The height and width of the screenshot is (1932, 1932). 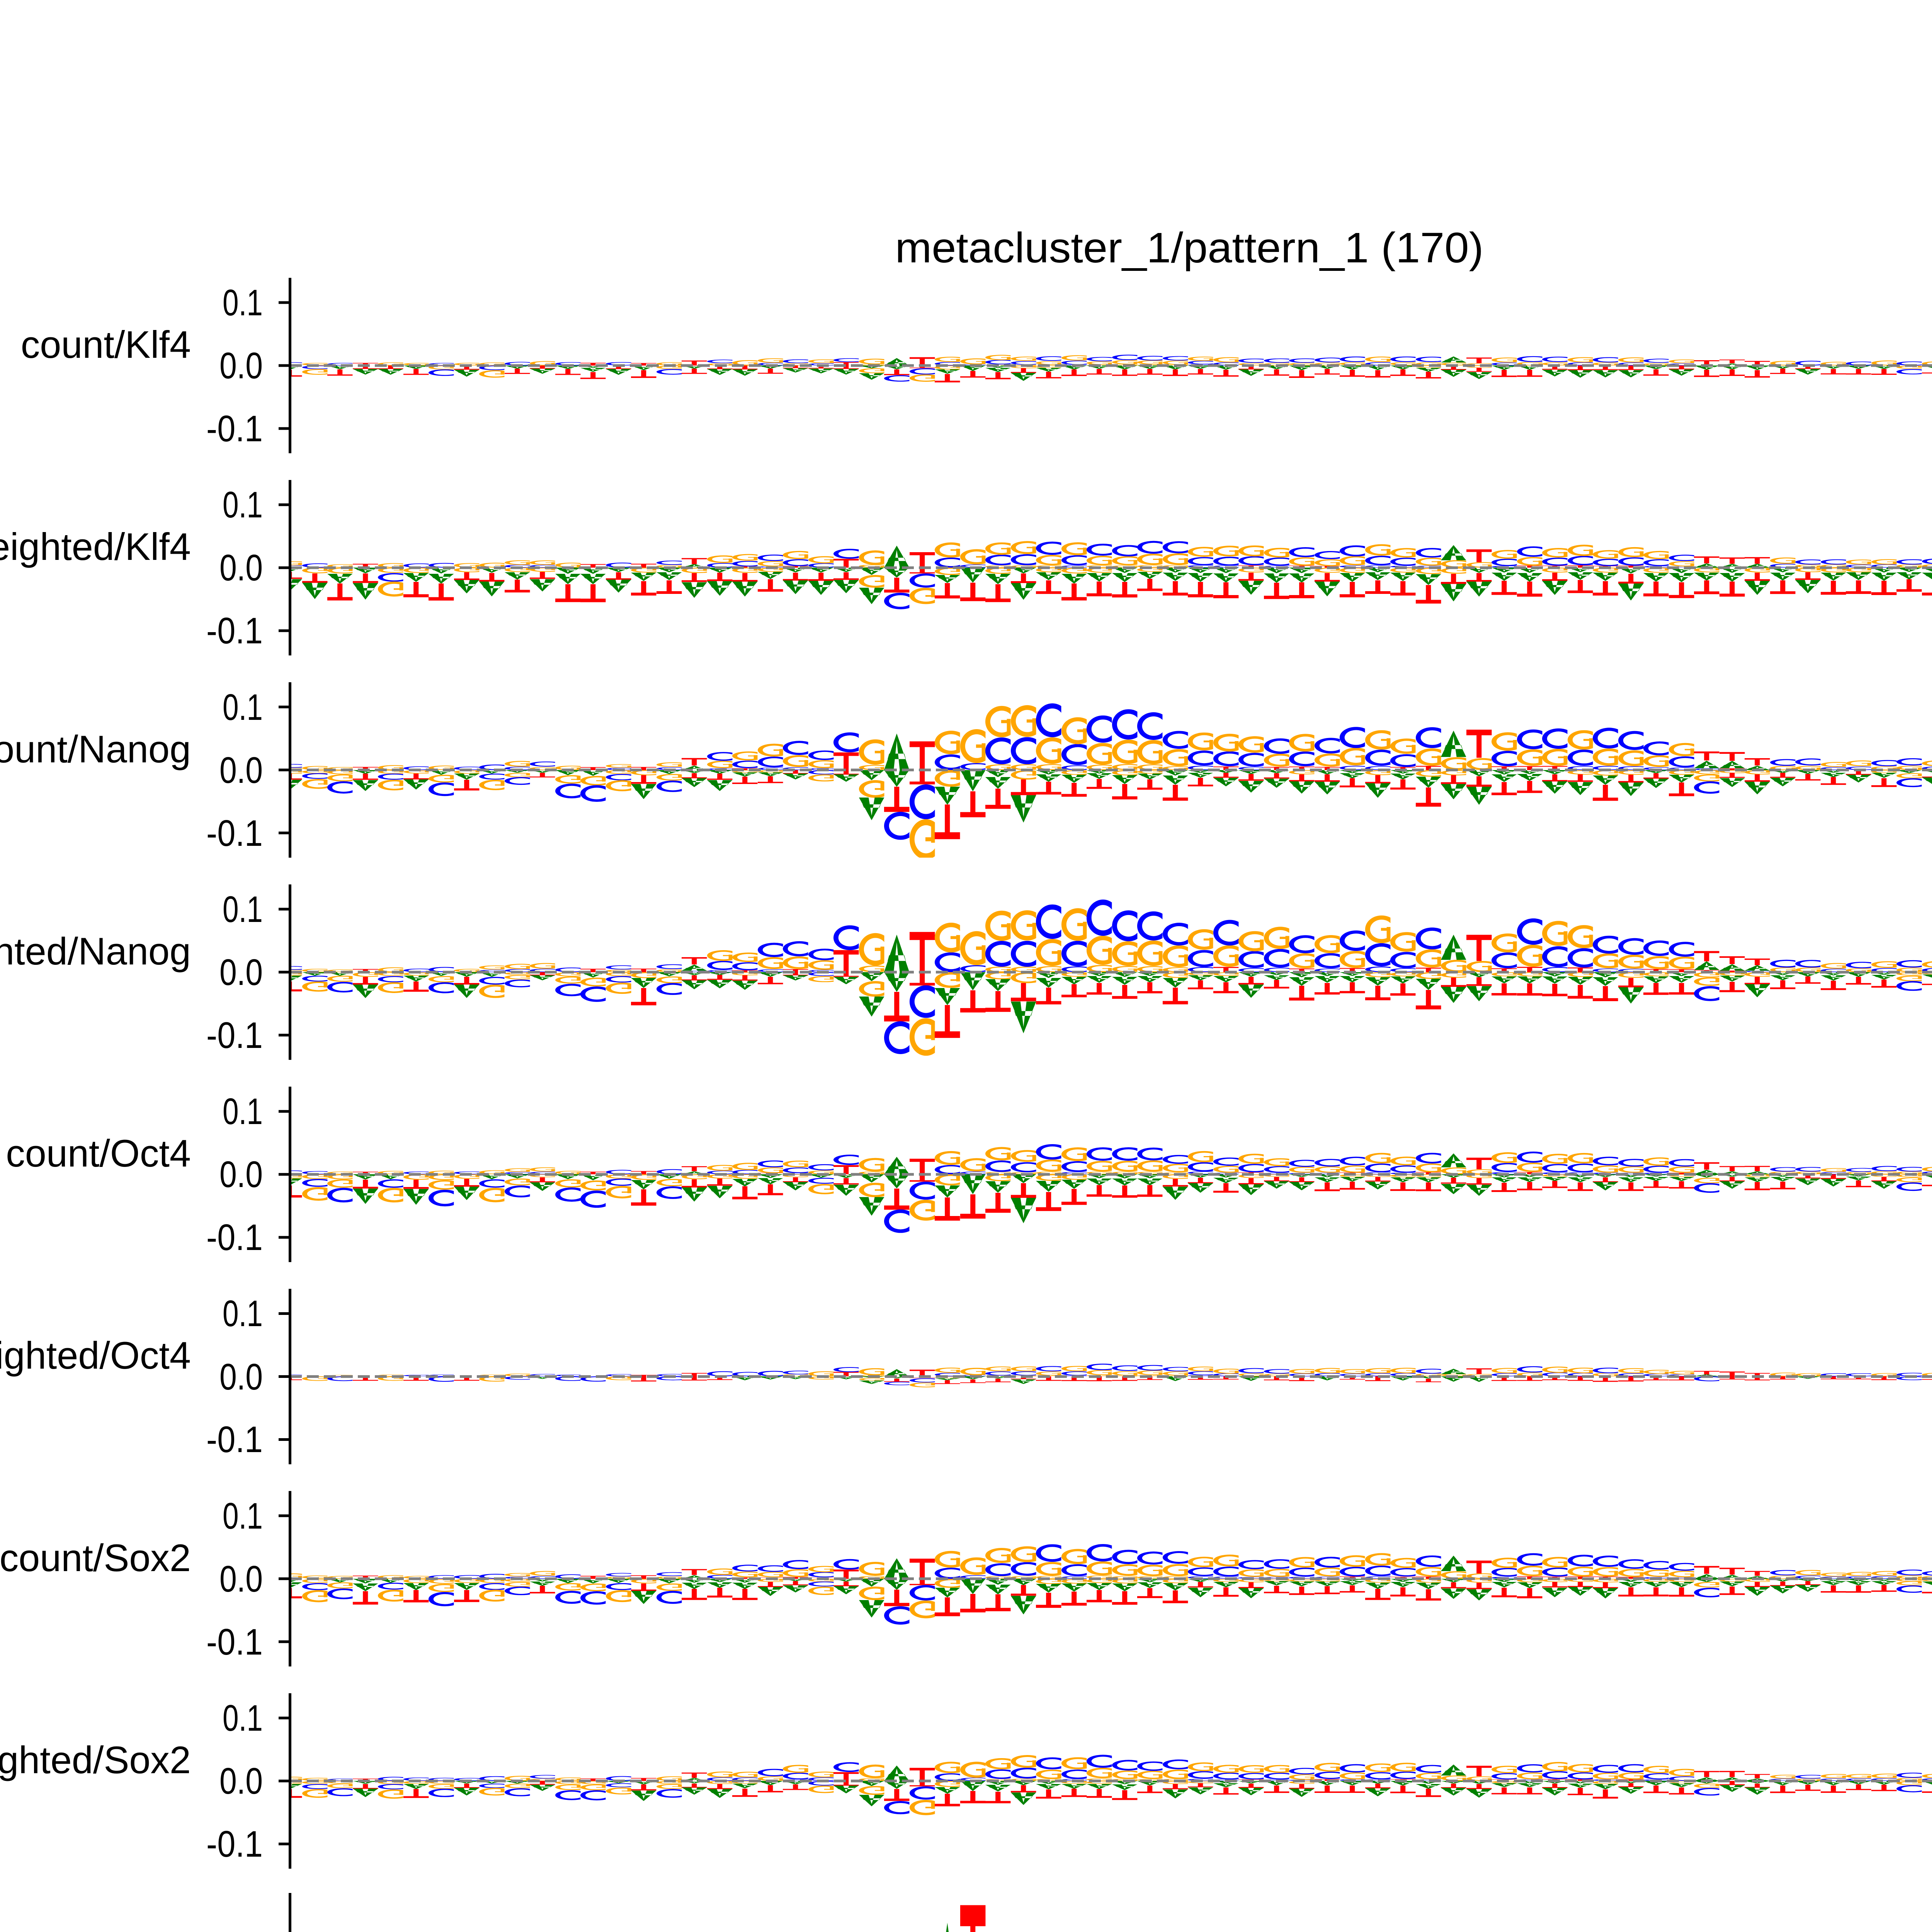 I want to click on svg-text: count/Nanog, so click(x=95, y=749).